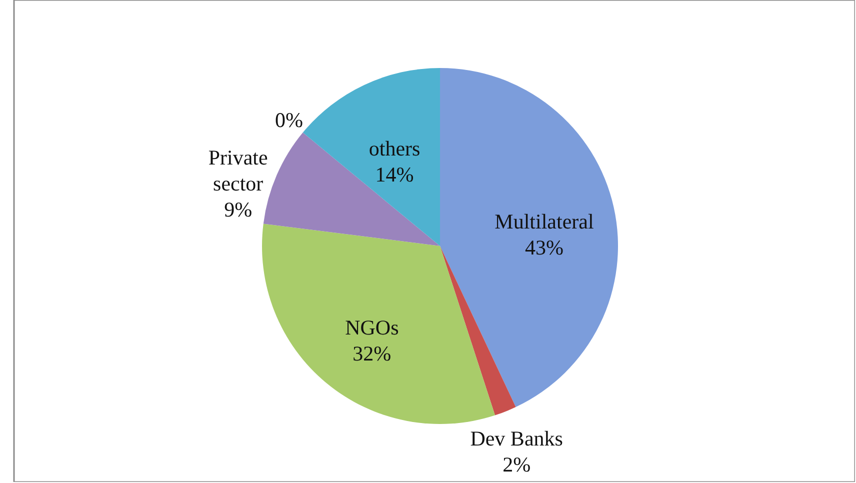 The image size is (856, 483). Describe the element at coordinates (238, 171) in the screenshot. I see `slice-label: Private sector` at that location.